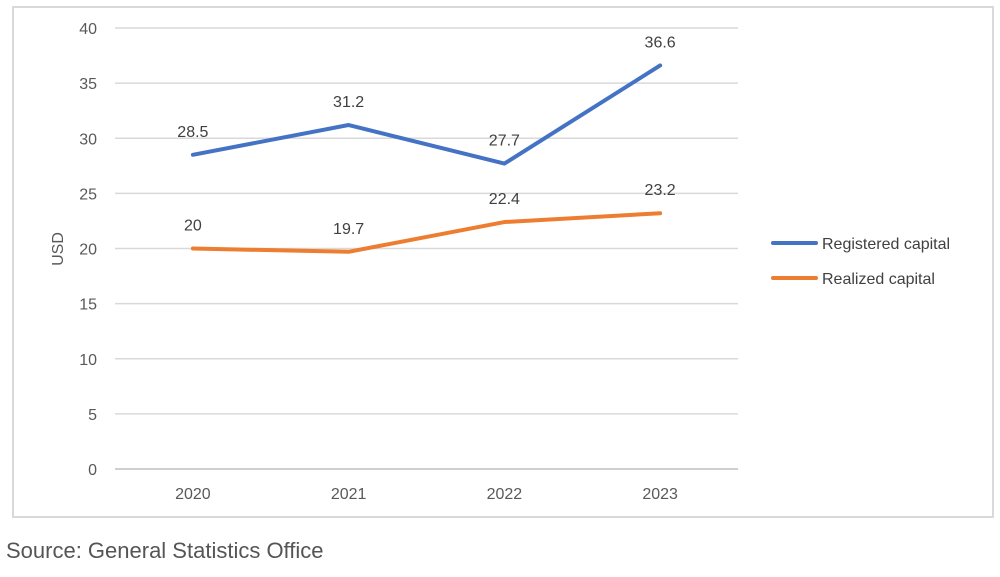  Describe the element at coordinates (92, 470) in the screenshot. I see `y-tick-label: 0` at that location.